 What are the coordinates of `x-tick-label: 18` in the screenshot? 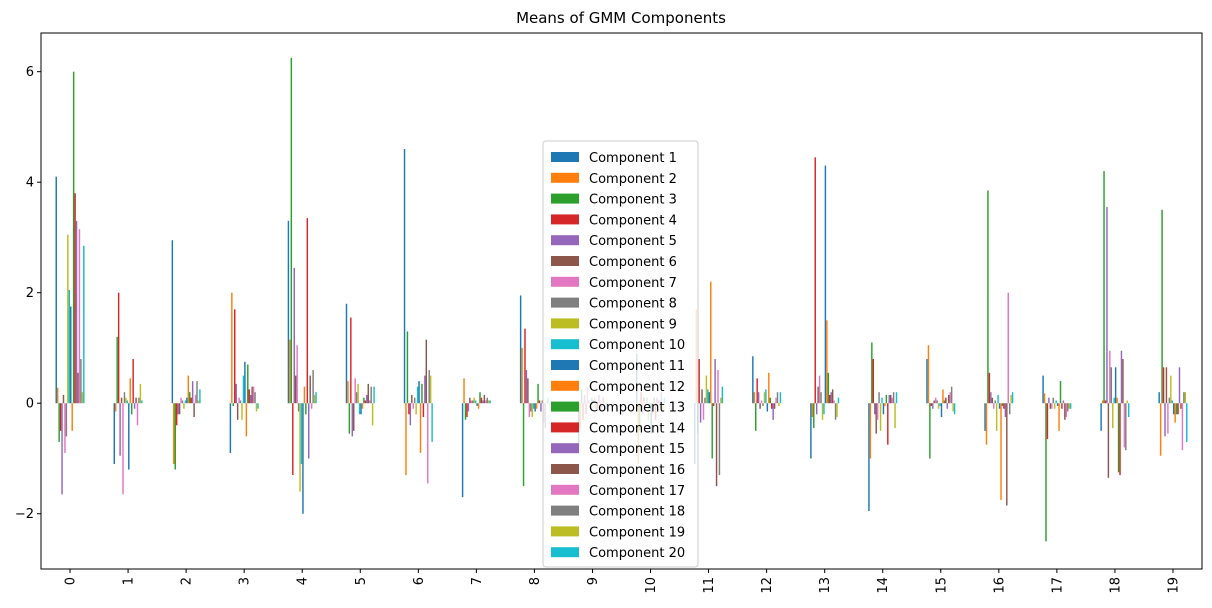 It's located at (1115, 585).